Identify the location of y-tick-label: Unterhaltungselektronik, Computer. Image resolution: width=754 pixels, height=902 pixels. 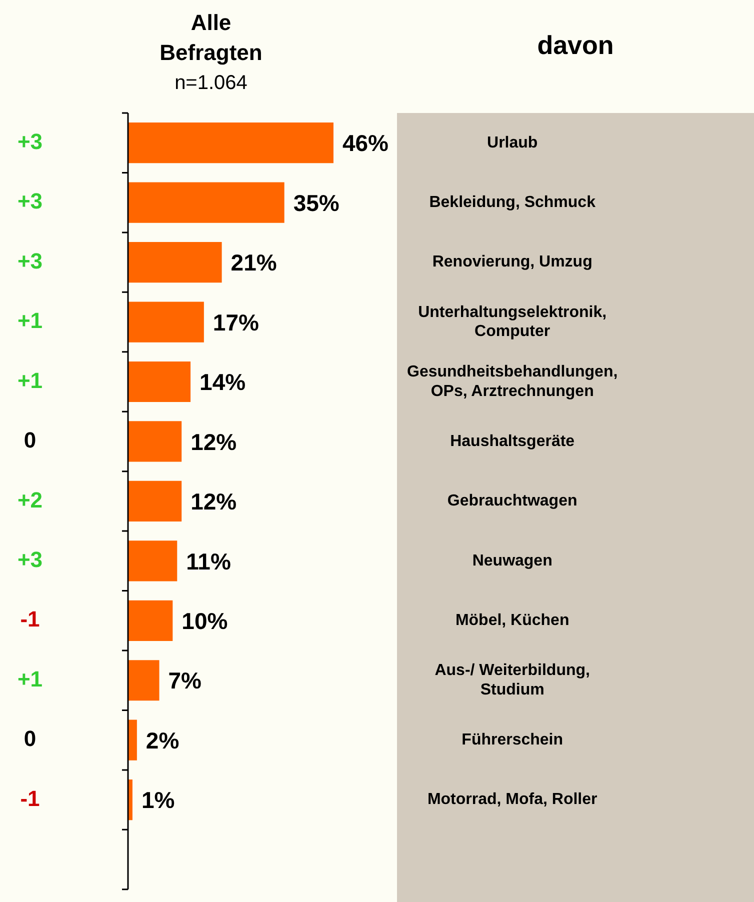
(512, 322).